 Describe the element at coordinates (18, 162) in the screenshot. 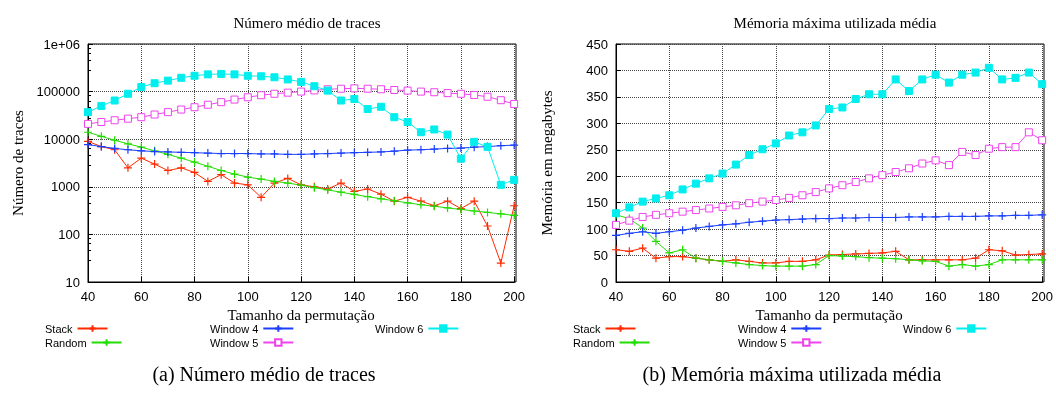

I see `y-axis-title: Número de traces` at that location.